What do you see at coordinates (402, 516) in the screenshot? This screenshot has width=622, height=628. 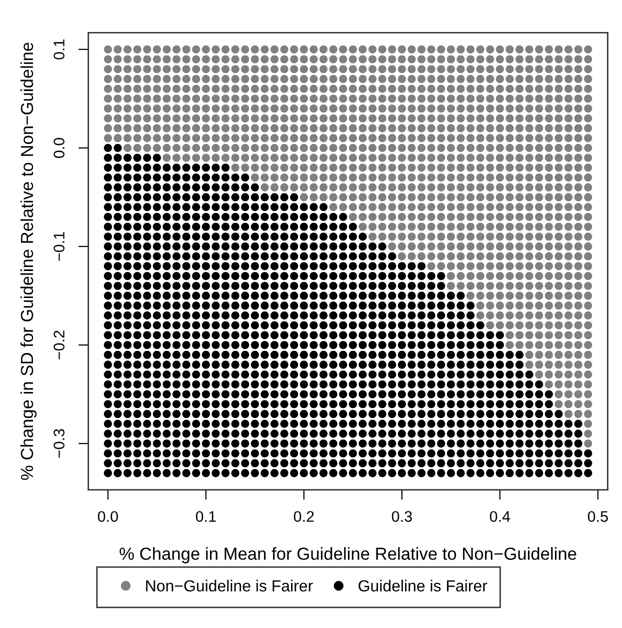 I see `x-tick-label: 0.3` at bounding box center [402, 516].